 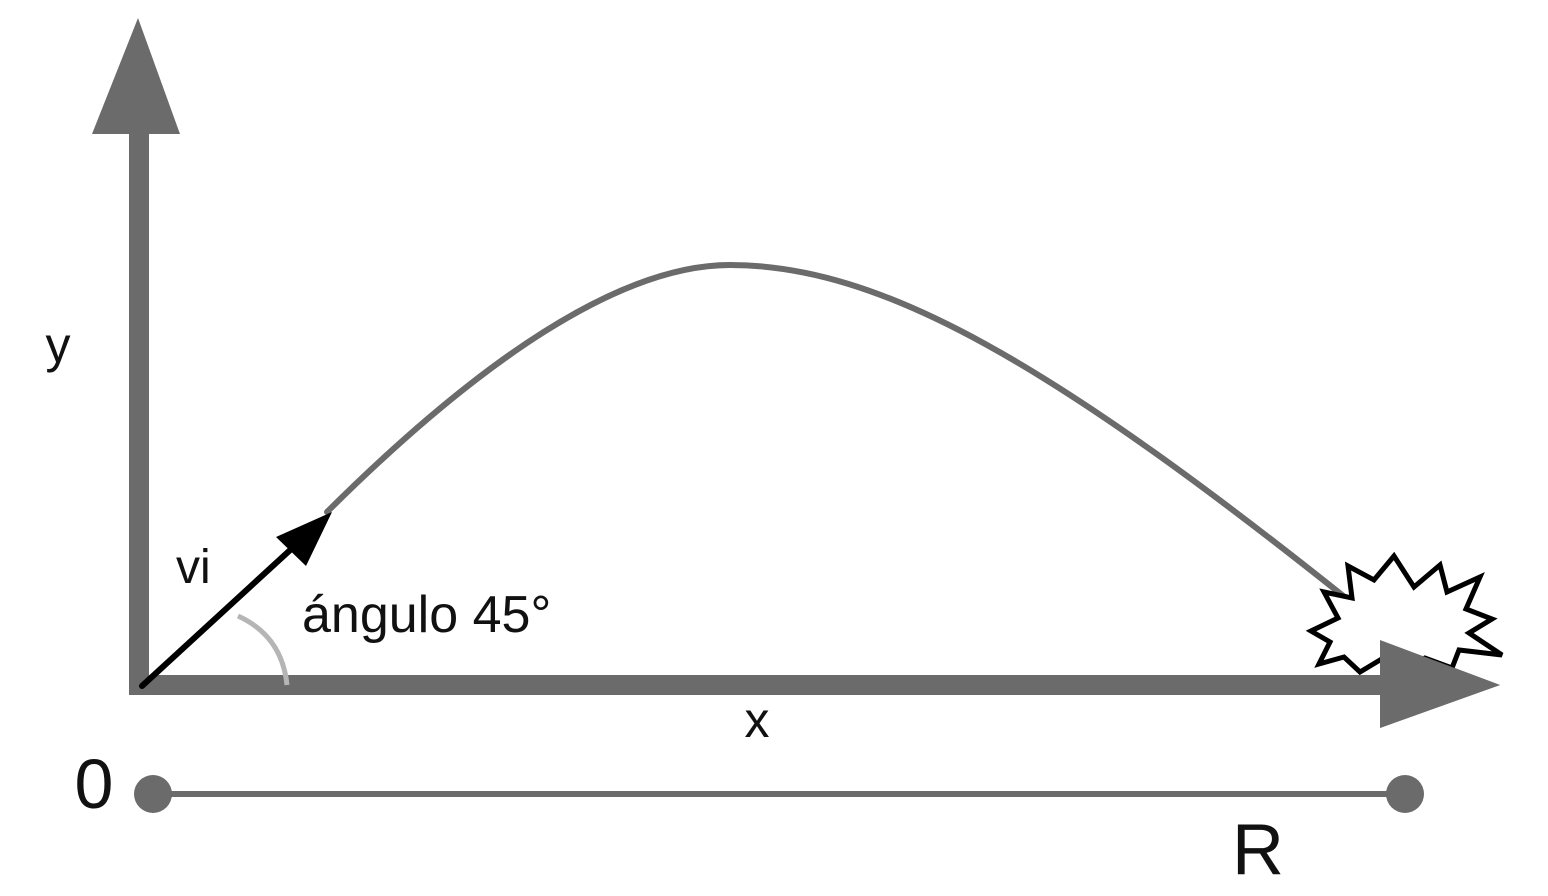 I want to click on y-axis-arrowhead, so click(x=136, y=76).